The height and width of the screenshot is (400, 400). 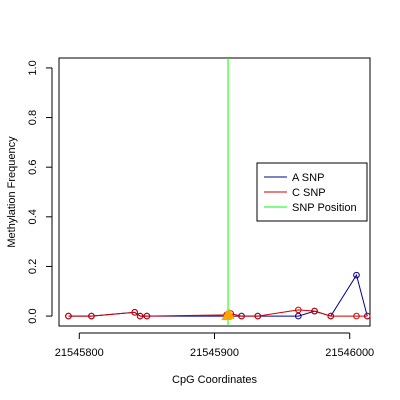 I want to click on y-tick-label: 0.4, so click(x=33, y=216).